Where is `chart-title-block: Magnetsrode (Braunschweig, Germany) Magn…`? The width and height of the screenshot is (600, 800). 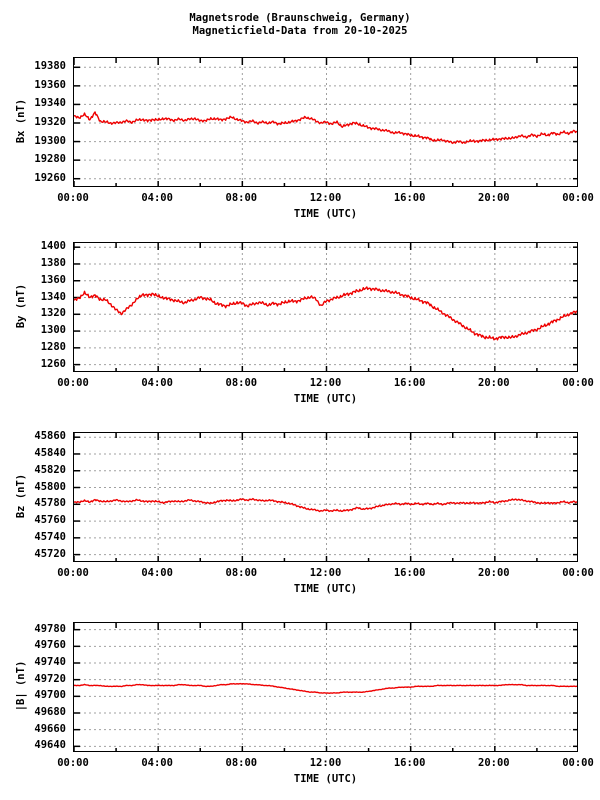
chart-title-block: Magnetsrode (Braunschweig, Germany) Magn… is located at coordinates (300, 25).